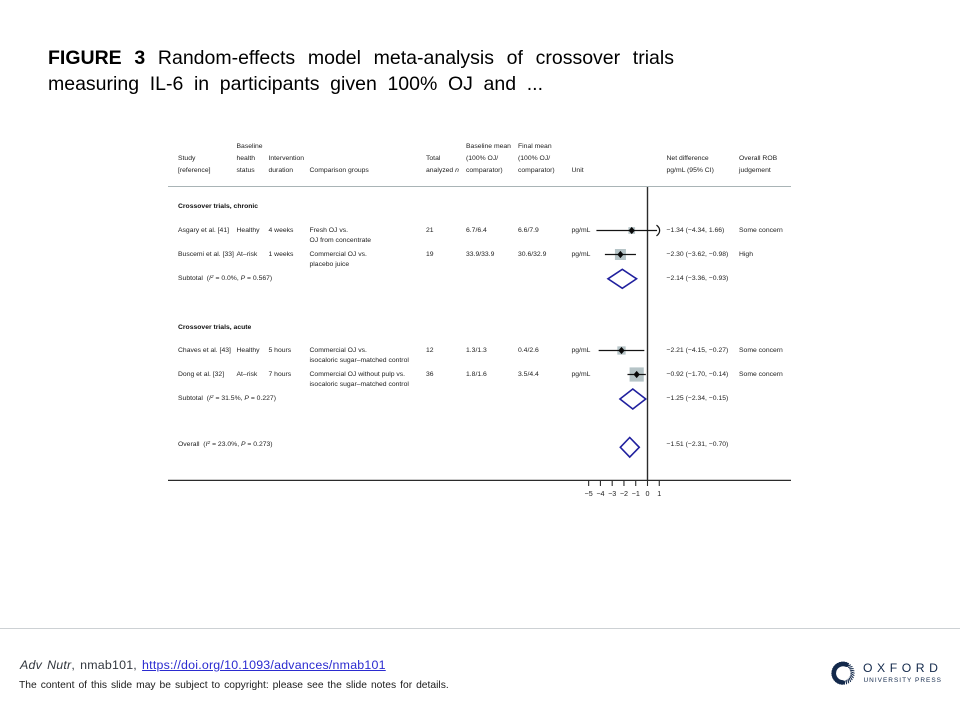 This screenshot has width=960, height=720. Describe the element at coordinates (600, 493) in the screenshot. I see `axis-tick-label: −4` at that location.